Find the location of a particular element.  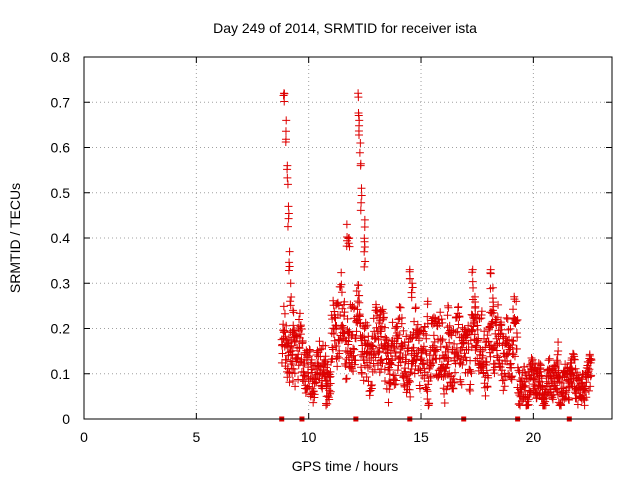

y-tick-label: 0.4 is located at coordinates (61, 238).